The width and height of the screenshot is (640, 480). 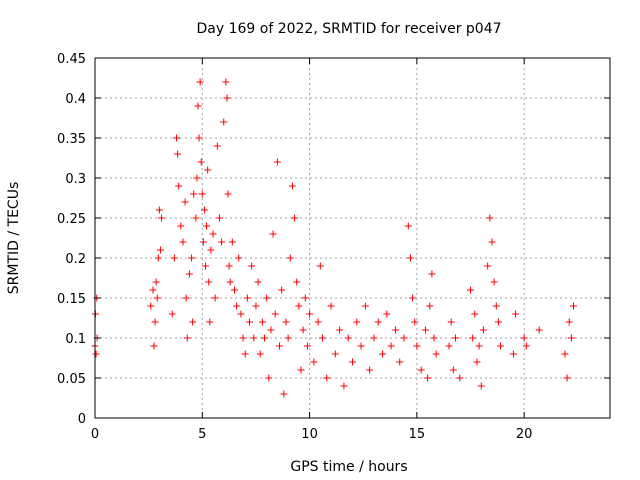 What do you see at coordinates (348, 467) in the screenshot?
I see `x-axis-label: GPS time / hours` at bounding box center [348, 467].